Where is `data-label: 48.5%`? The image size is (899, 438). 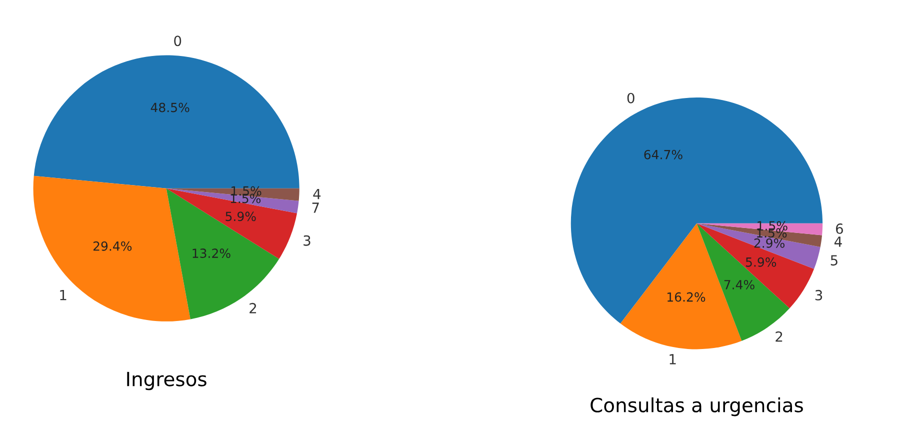 data-label: 48.5% is located at coordinates (170, 107).